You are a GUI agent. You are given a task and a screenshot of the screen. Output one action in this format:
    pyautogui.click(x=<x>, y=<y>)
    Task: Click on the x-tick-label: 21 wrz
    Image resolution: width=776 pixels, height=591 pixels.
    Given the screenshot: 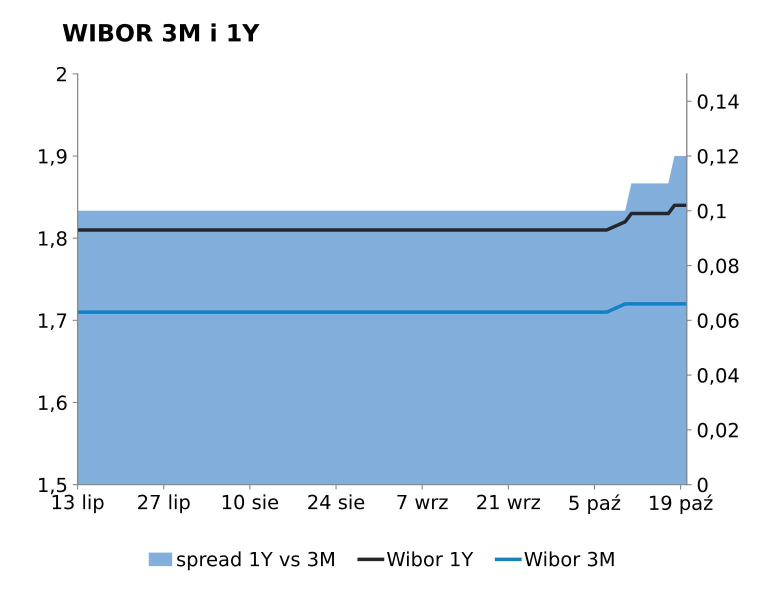 What is the action you would take?
    pyautogui.click(x=508, y=502)
    